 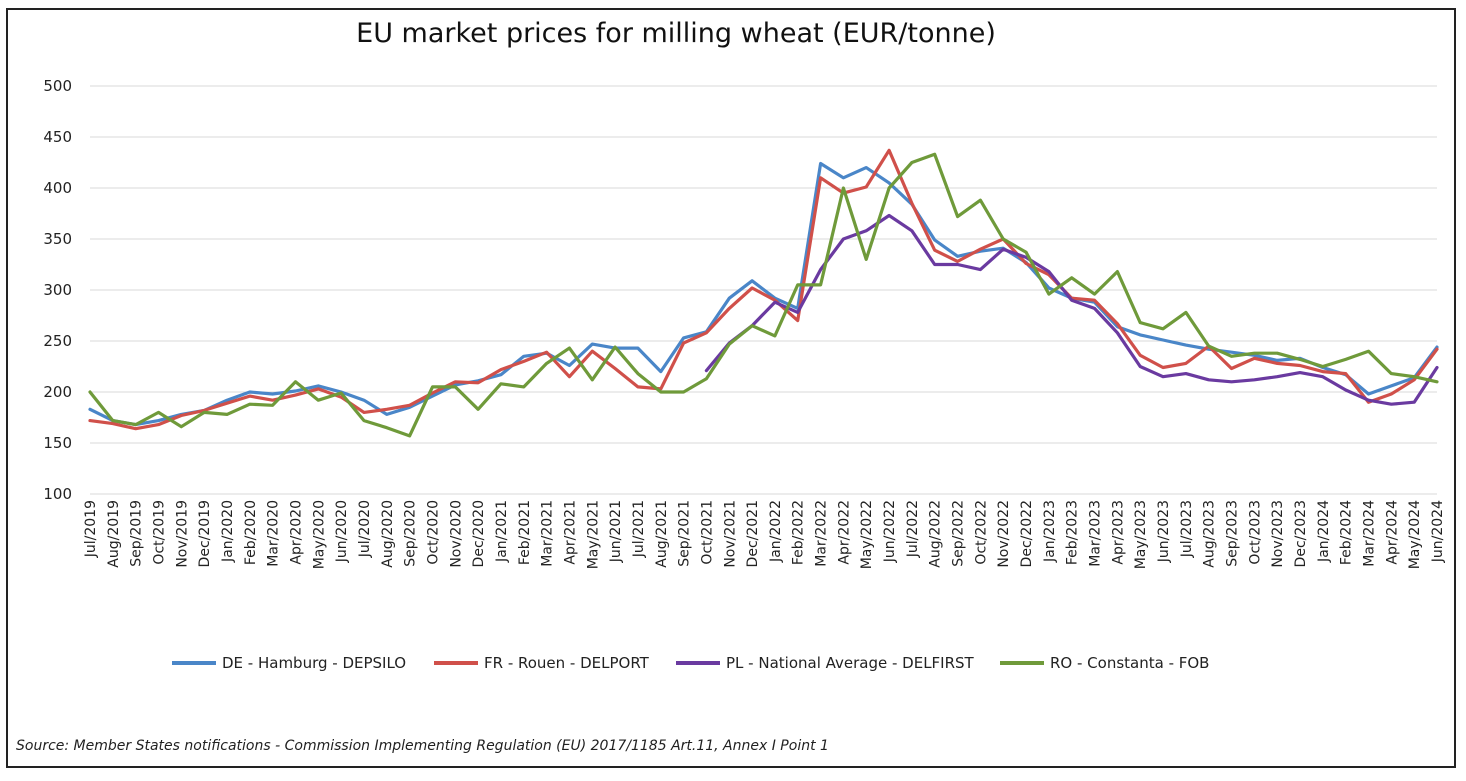 What do you see at coordinates (57, 188) in the screenshot?
I see `y-tick-label: 400` at bounding box center [57, 188].